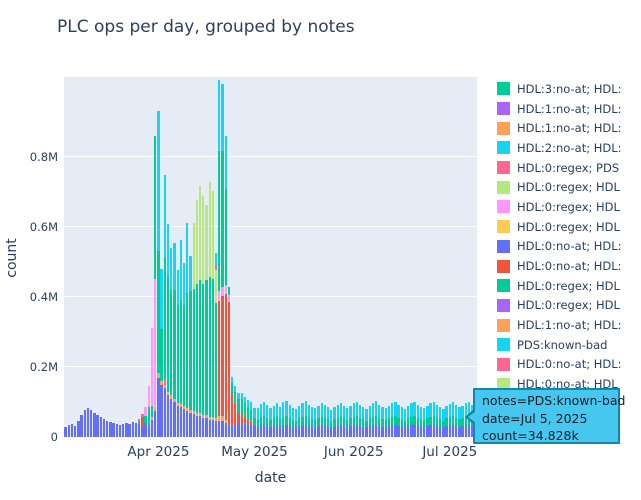 The image size is (641, 500). Describe the element at coordinates (565, 384) in the screenshot. I see `legend-item: HDL:0:no-at; HDL` at that location.